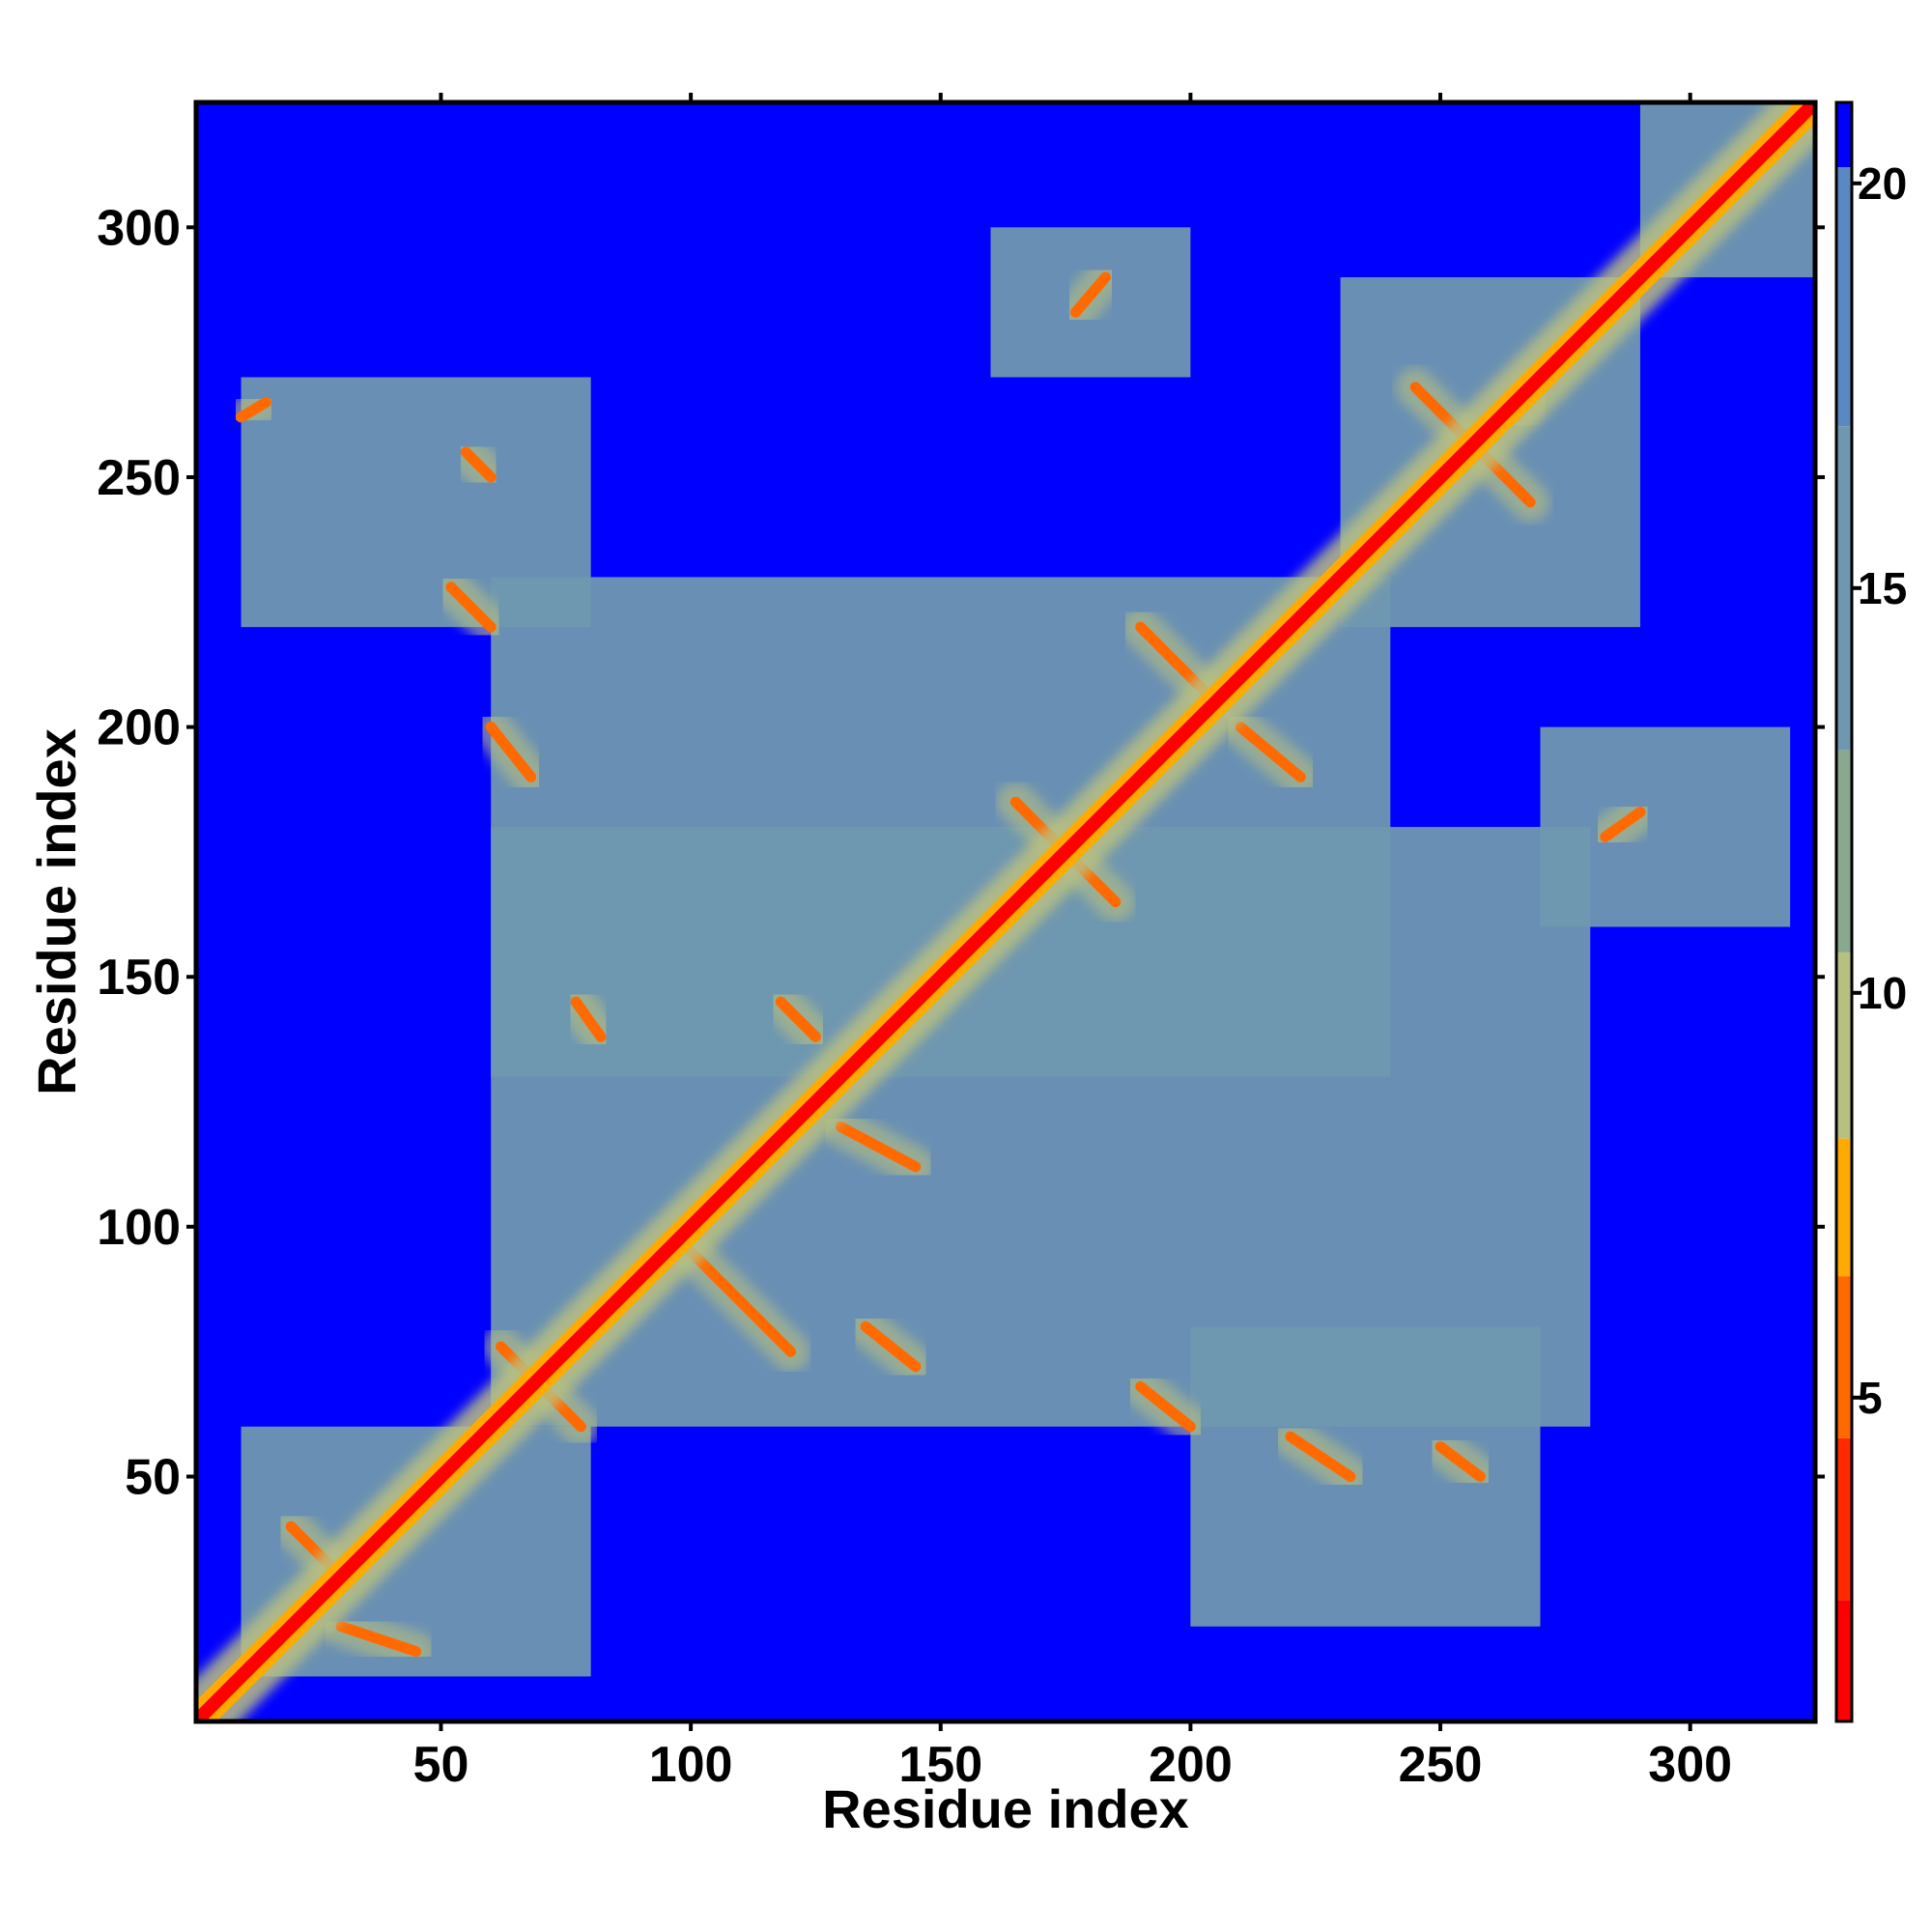 The width and height of the screenshot is (1932, 1932). Describe the element at coordinates (1870, 1398) in the screenshot. I see `colorbar-tick-label: 5` at that location.